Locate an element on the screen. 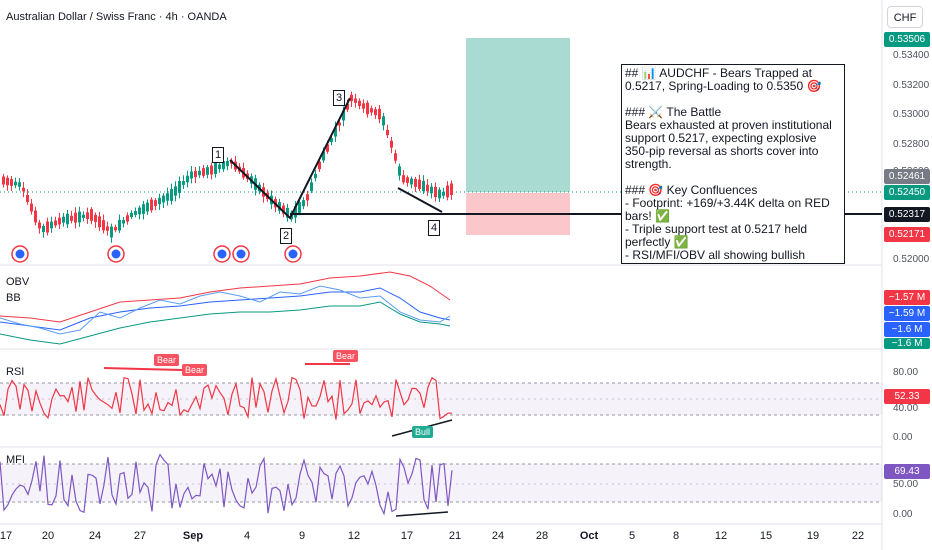 This screenshot has width=932, height=550. date-label: 20 is located at coordinates (48, 536).